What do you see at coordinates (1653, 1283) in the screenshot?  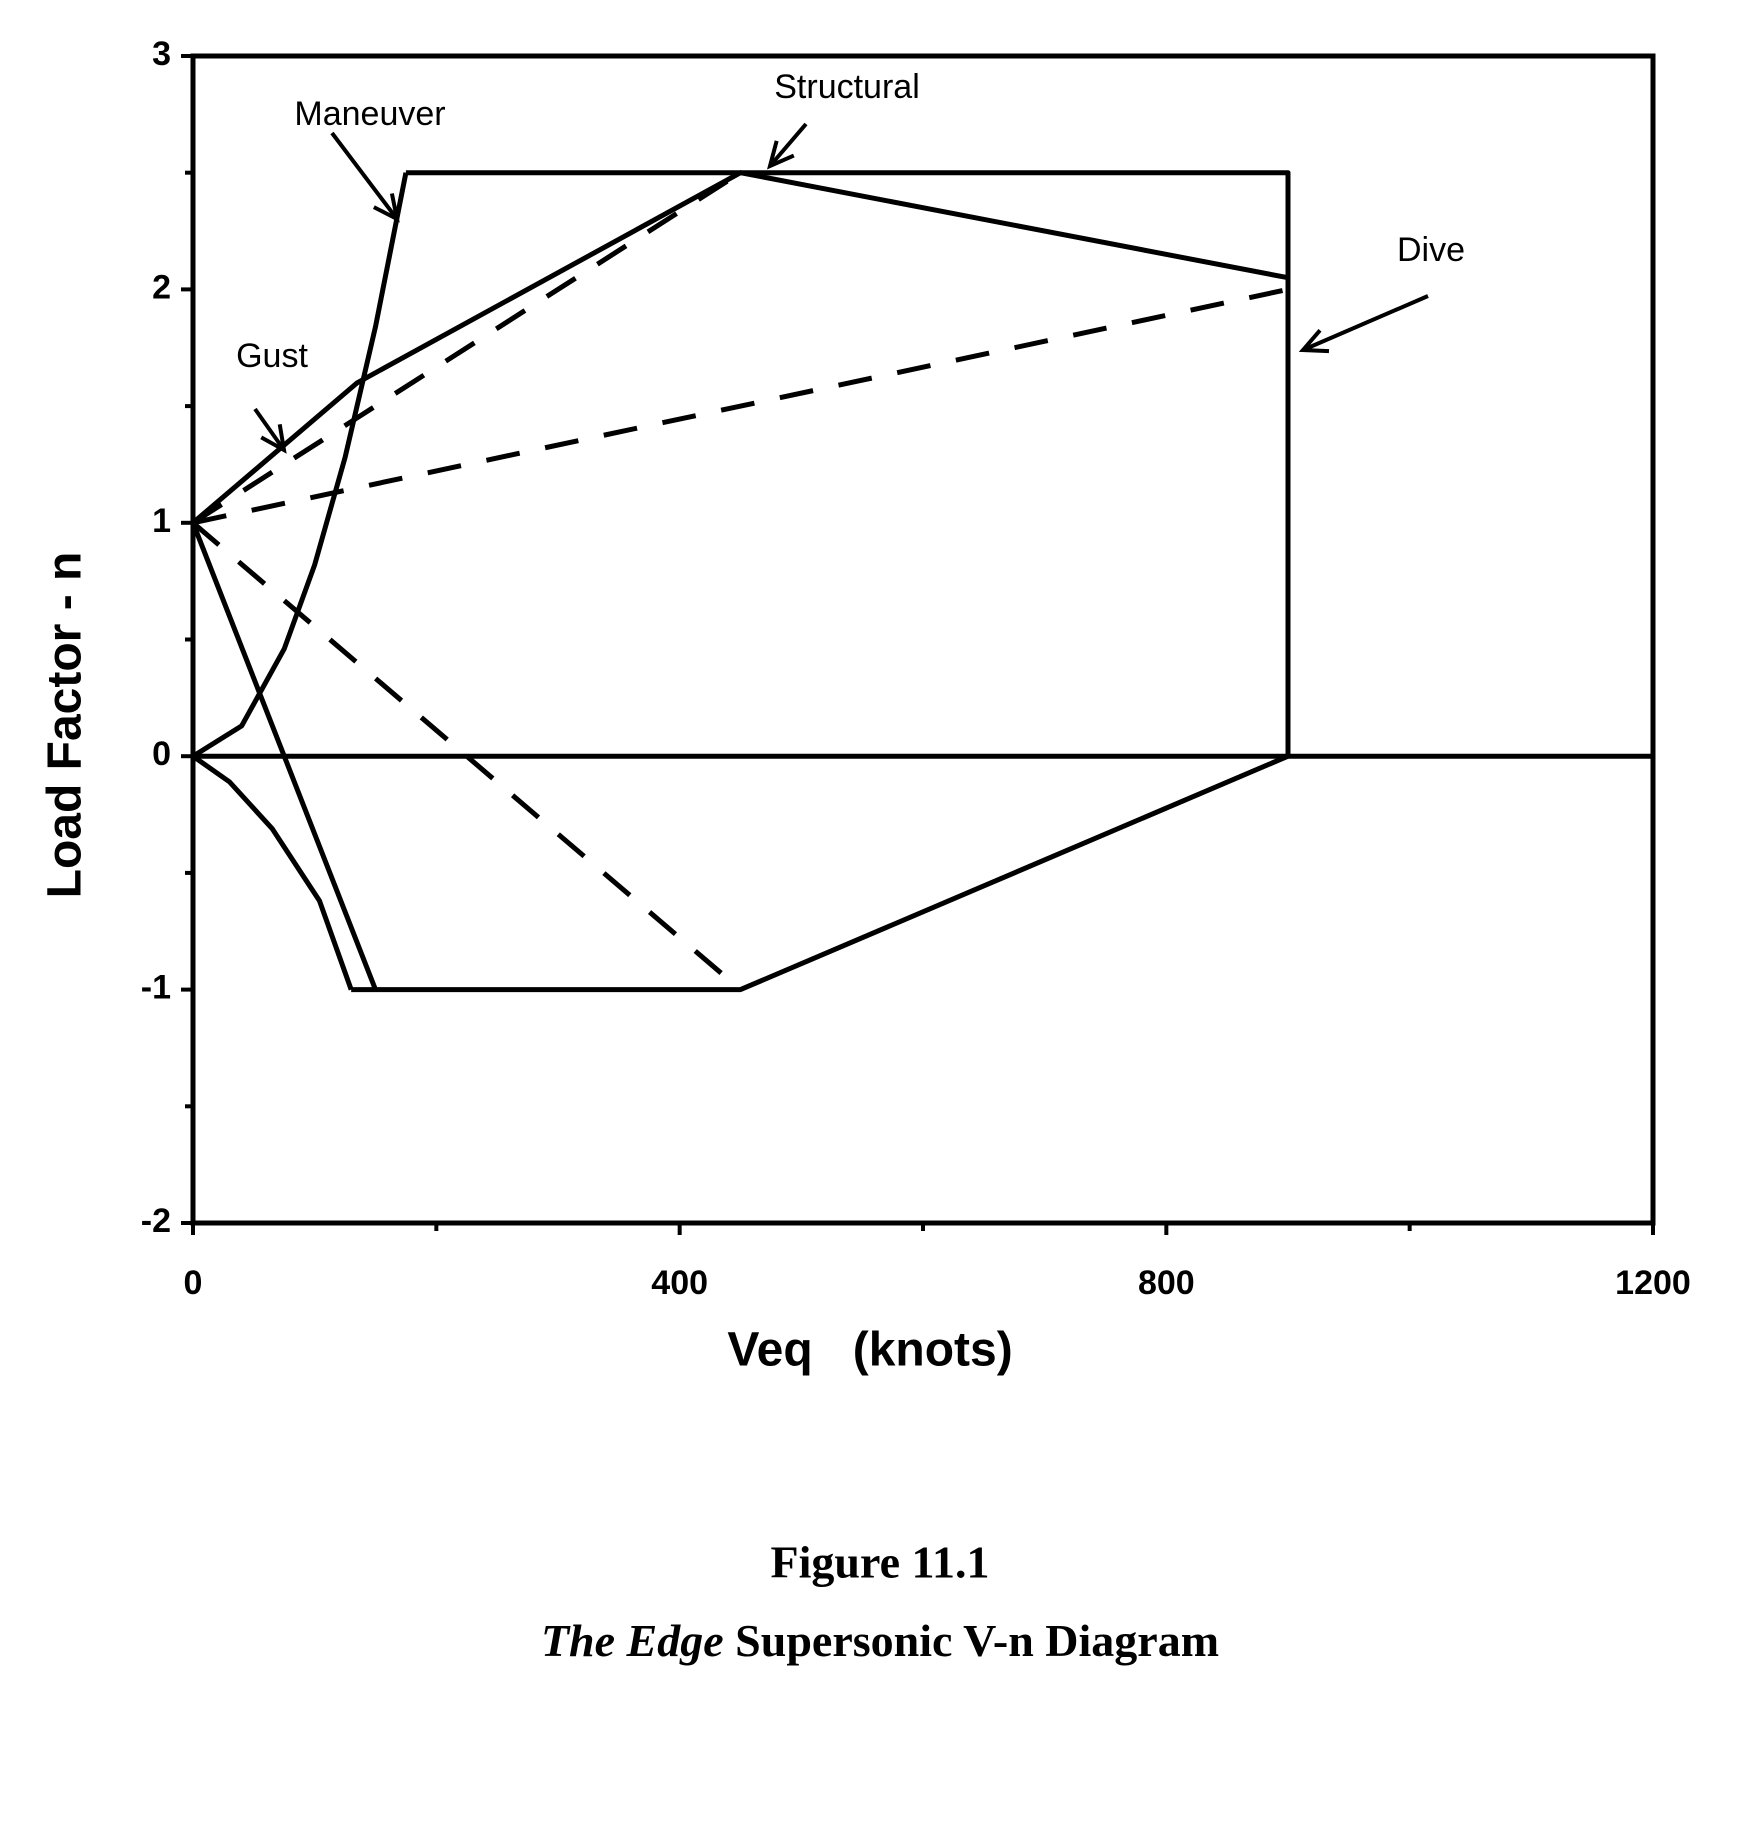 I see `x-tick-label: 1200` at bounding box center [1653, 1283].